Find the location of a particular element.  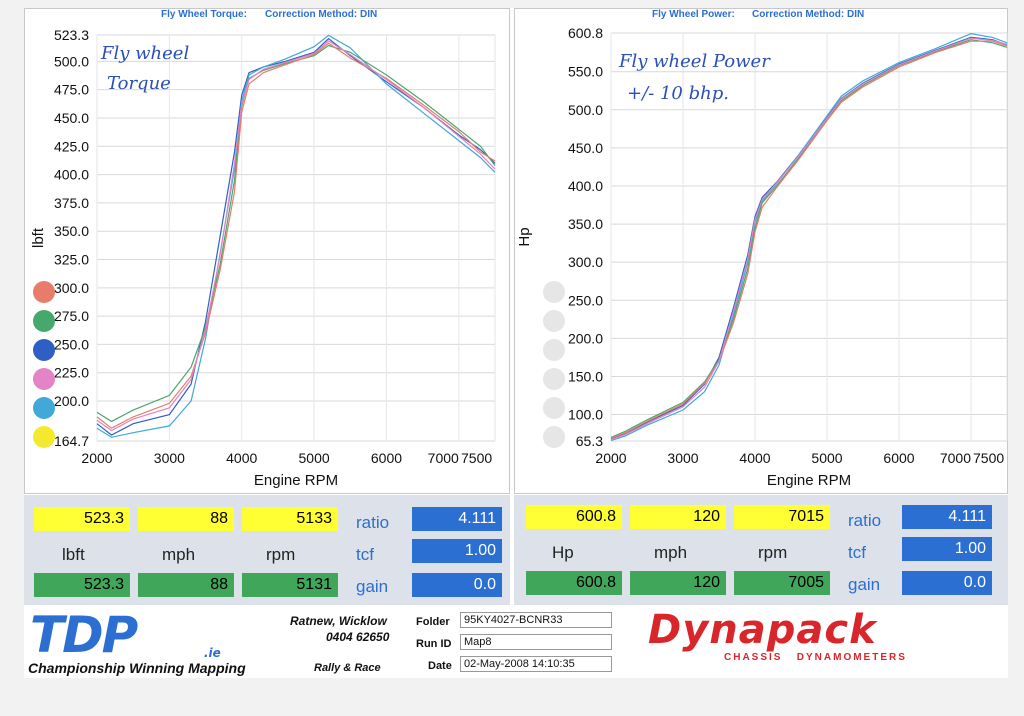

dynapack-subtitle: CHASSIS DYNAMOMETERS is located at coordinates (815, 657).